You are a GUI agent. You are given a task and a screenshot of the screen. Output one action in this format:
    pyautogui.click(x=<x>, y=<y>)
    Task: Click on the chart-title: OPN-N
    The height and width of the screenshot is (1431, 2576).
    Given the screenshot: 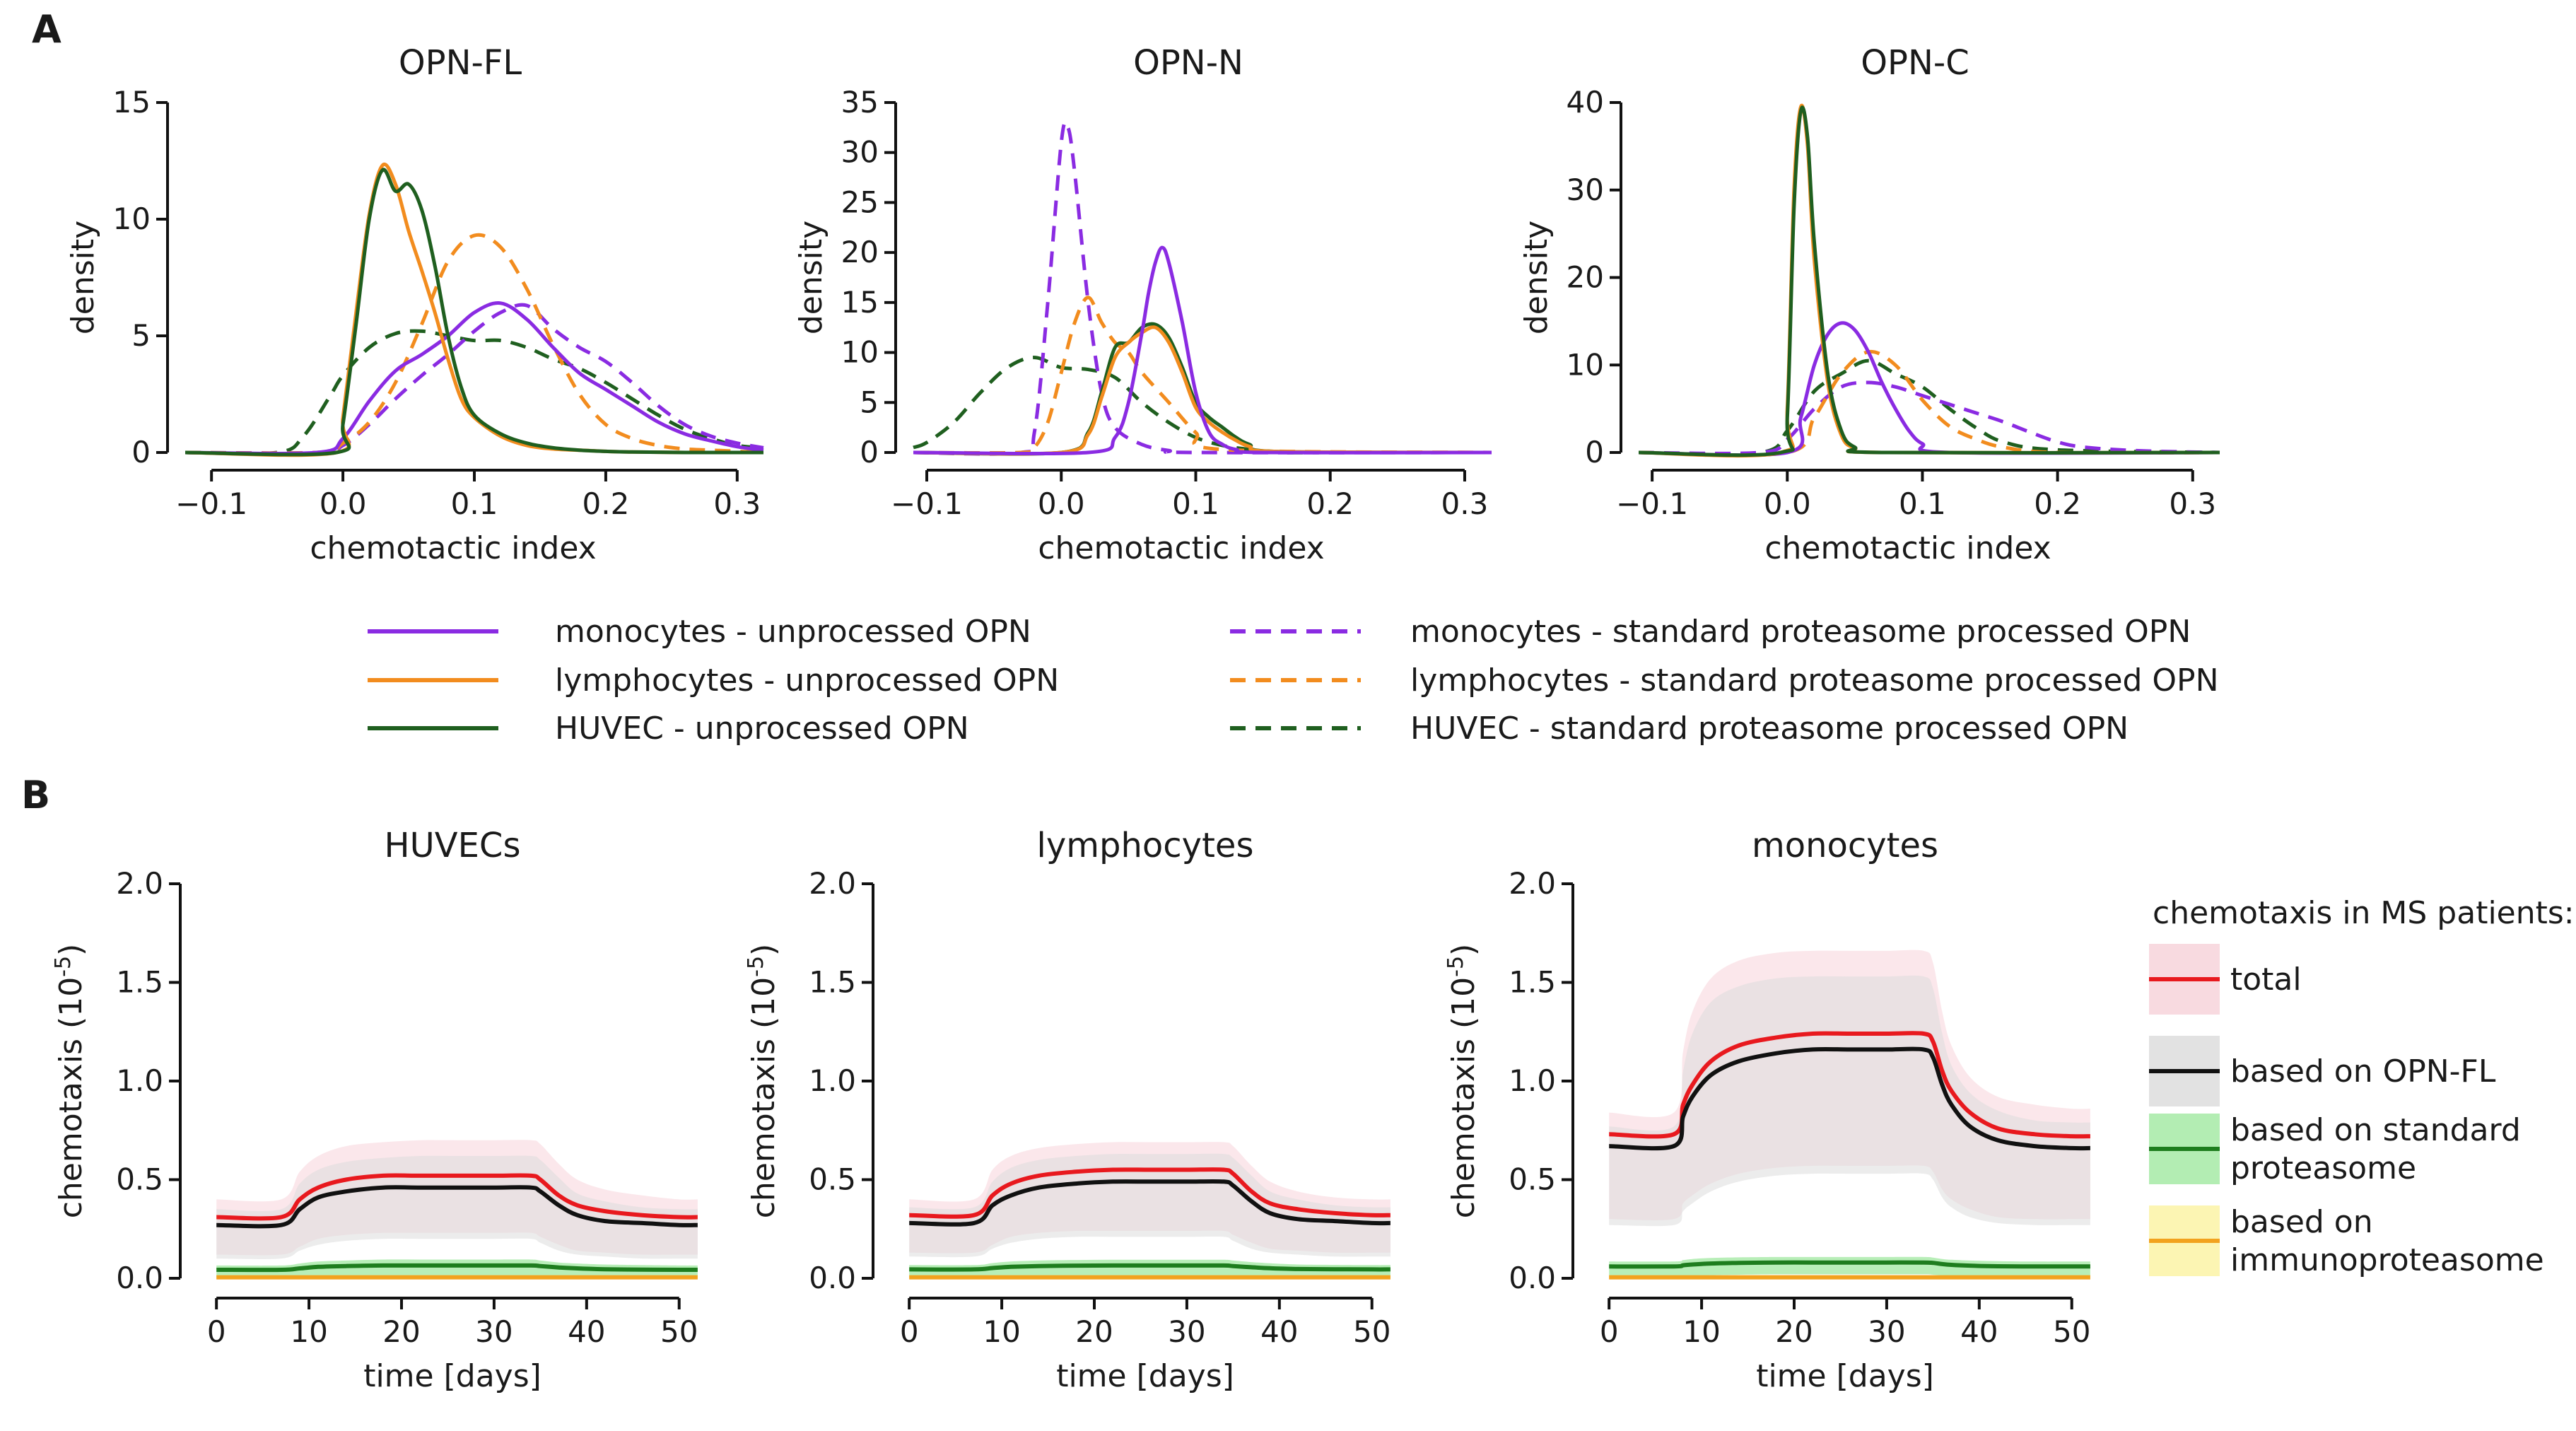 What is the action you would take?
    pyautogui.click(x=1188, y=63)
    